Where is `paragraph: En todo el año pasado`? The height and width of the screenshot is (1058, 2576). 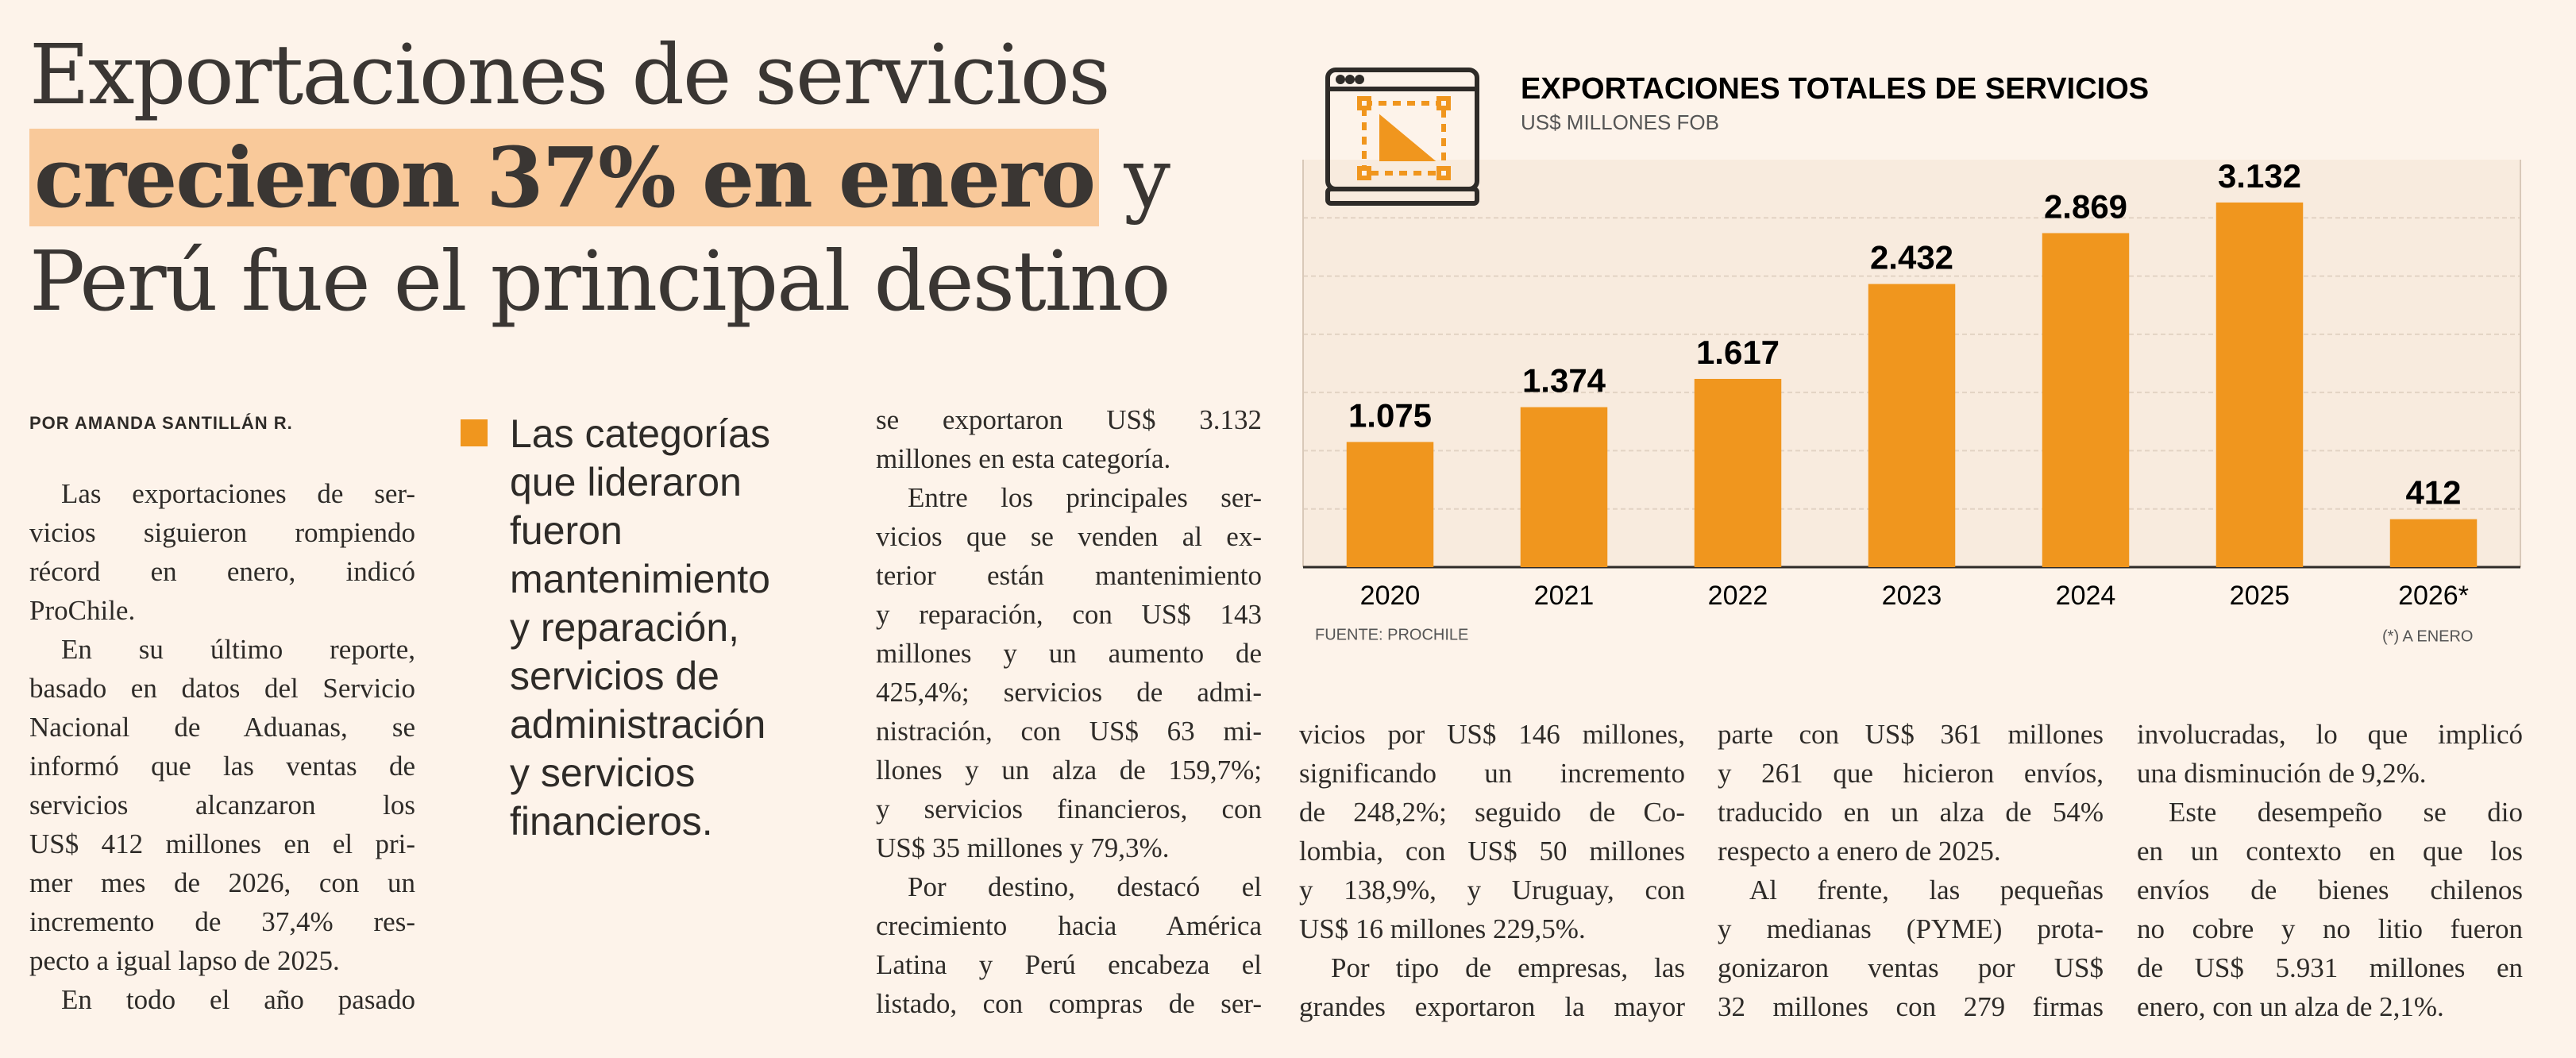
paragraph: En todo el año pasado is located at coordinates (222, 1000).